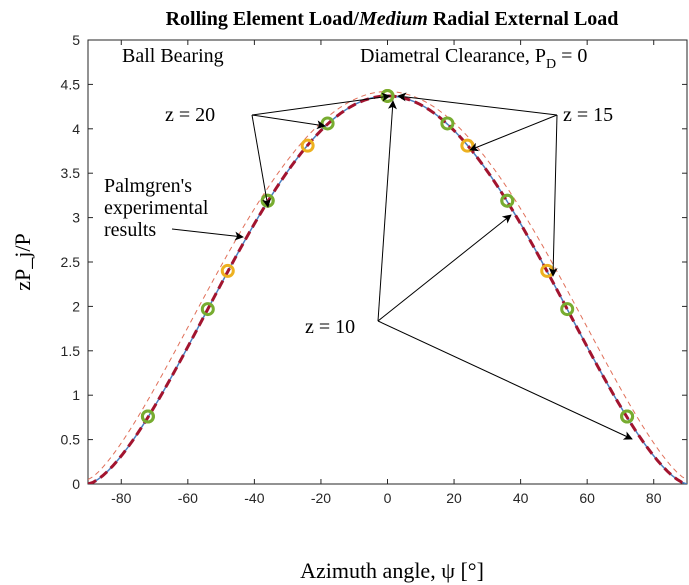 This screenshot has width=689, height=585. Describe the element at coordinates (551, 64) in the screenshot. I see `clearance-subscript: D` at that location.